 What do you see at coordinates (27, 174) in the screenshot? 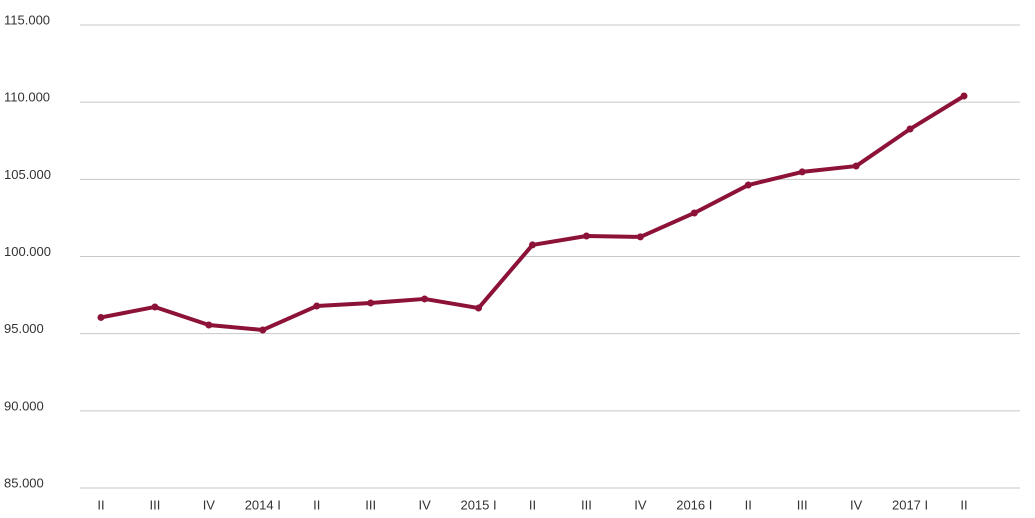
I see `y-tick-label: 105.000` at bounding box center [27, 174].